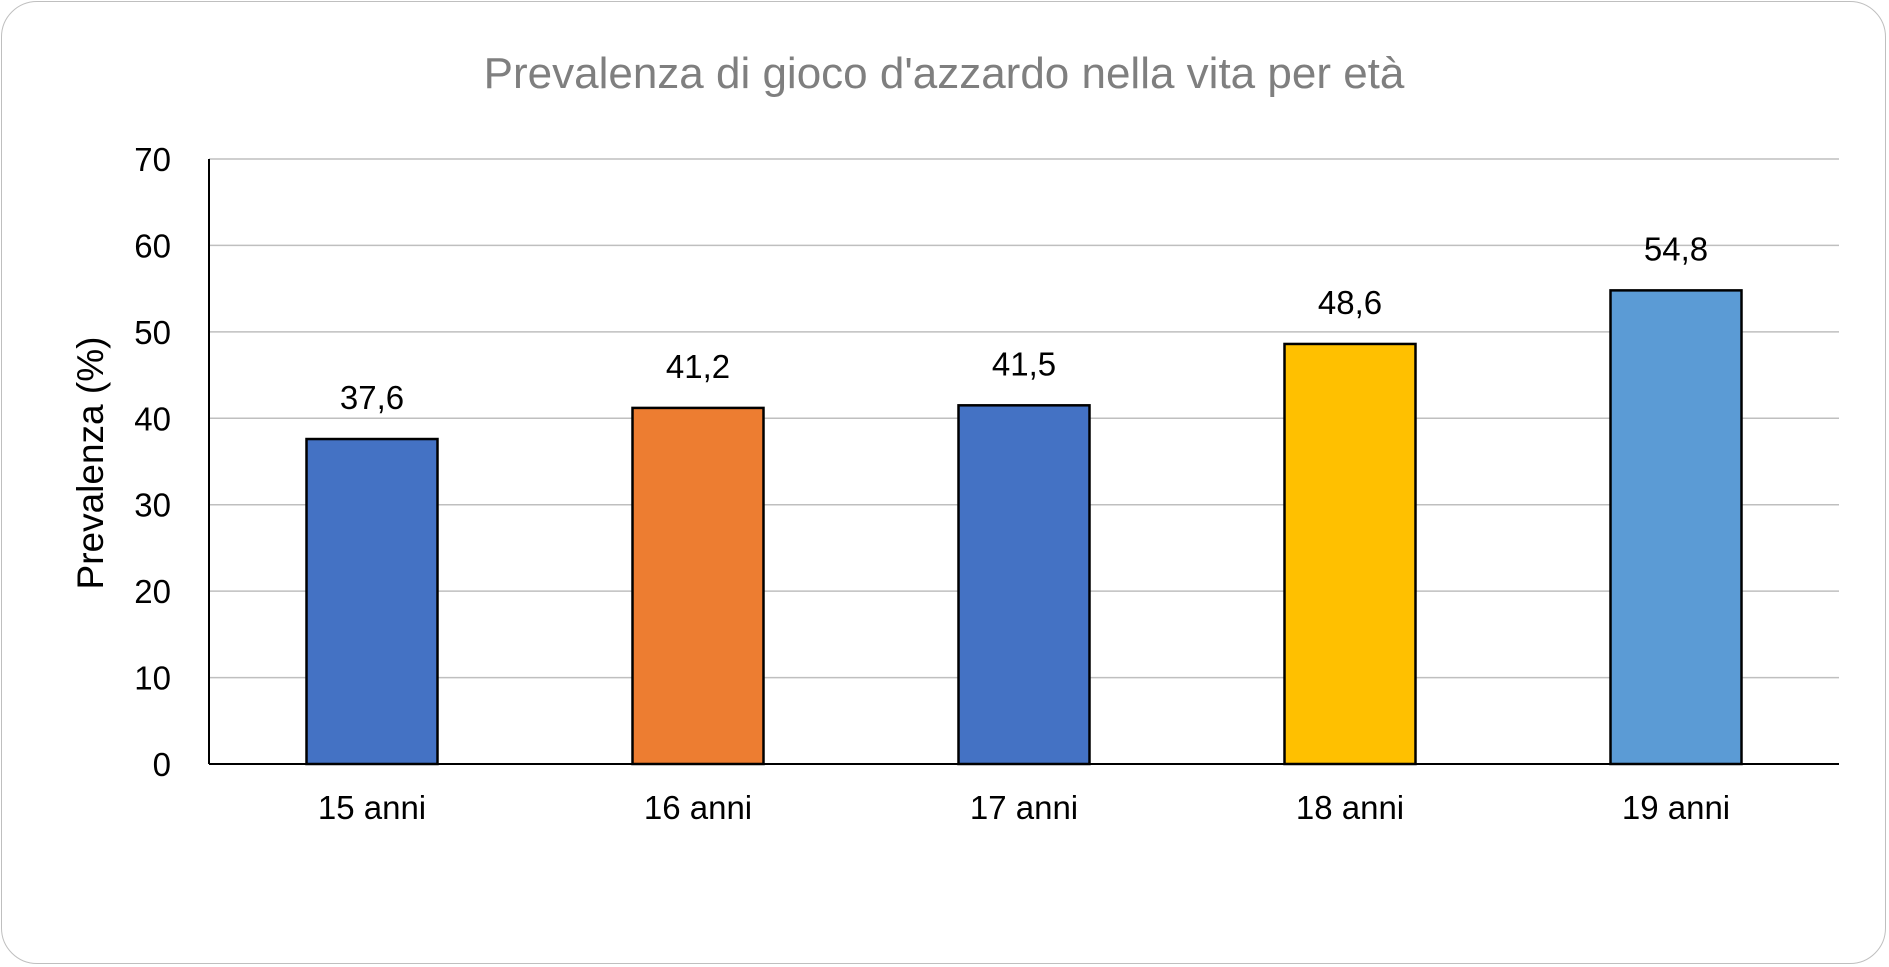 This screenshot has height=967, width=1889. Describe the element at coordinates (152, 159) in the screenshot. I see `y-tick-label: 70` at that location.